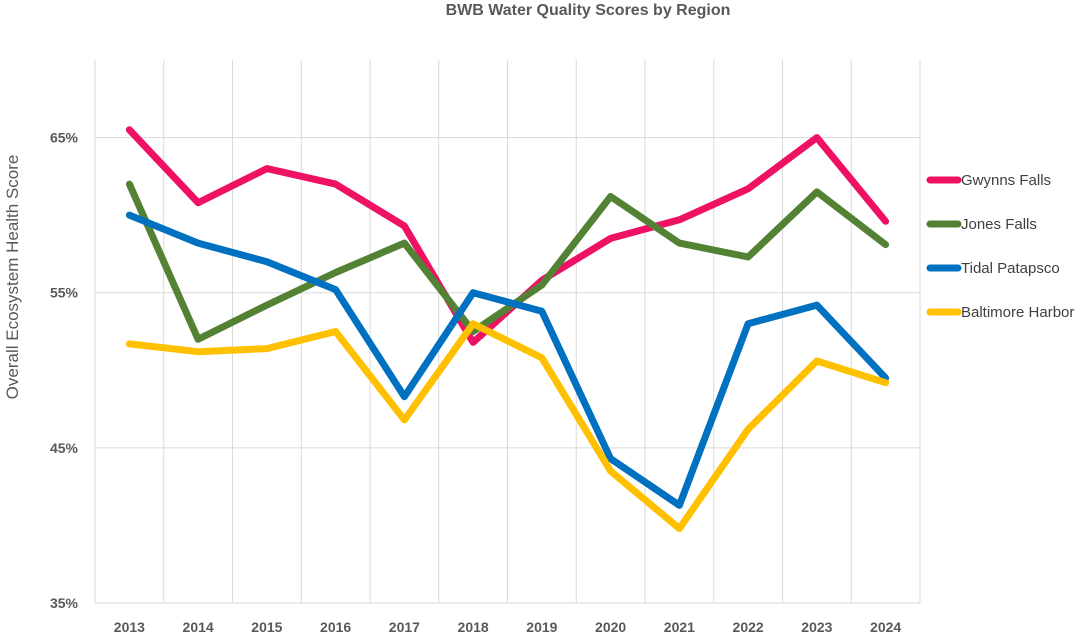 The image size is (1089, 639). Describe the element at coordinates (748, 627) in the screenshot. I see `x-tick-label: 2022` at that location.